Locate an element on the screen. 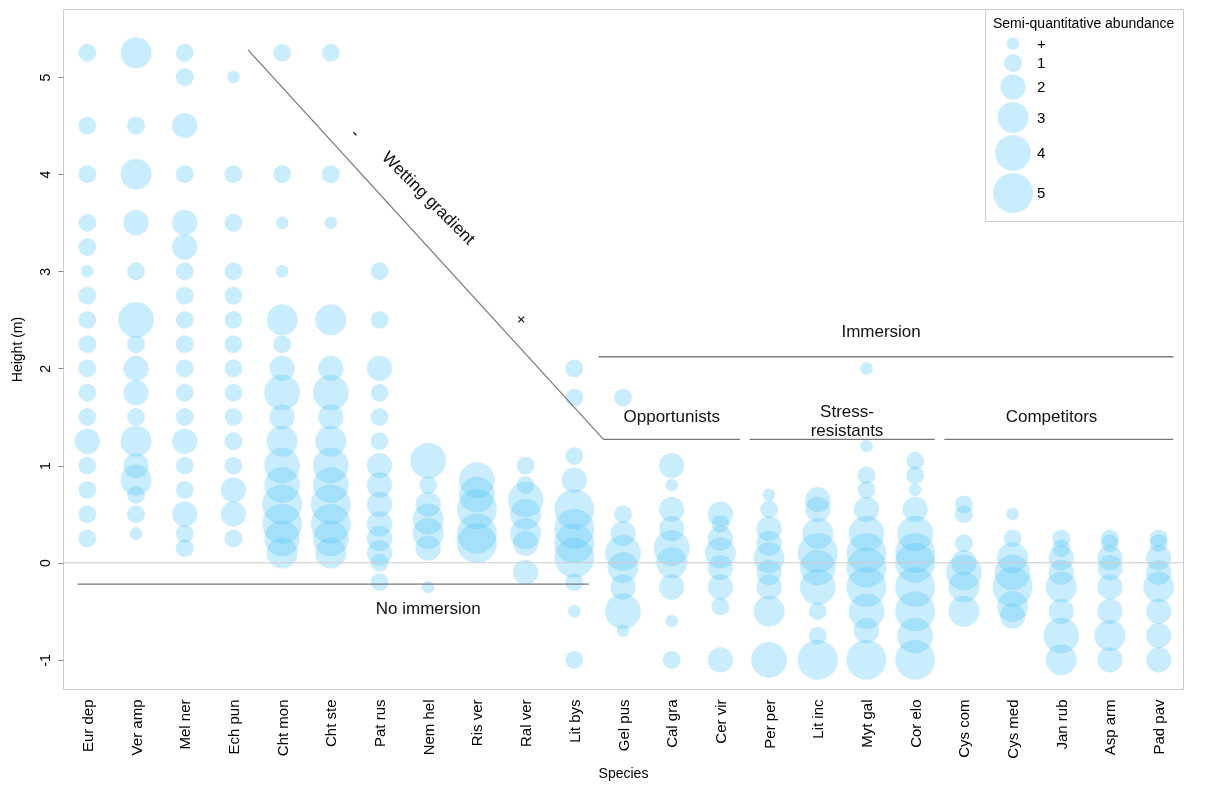 The image size is (1224, 811). x-tick-label: Jan rub is located at coordinates (1061, 724).